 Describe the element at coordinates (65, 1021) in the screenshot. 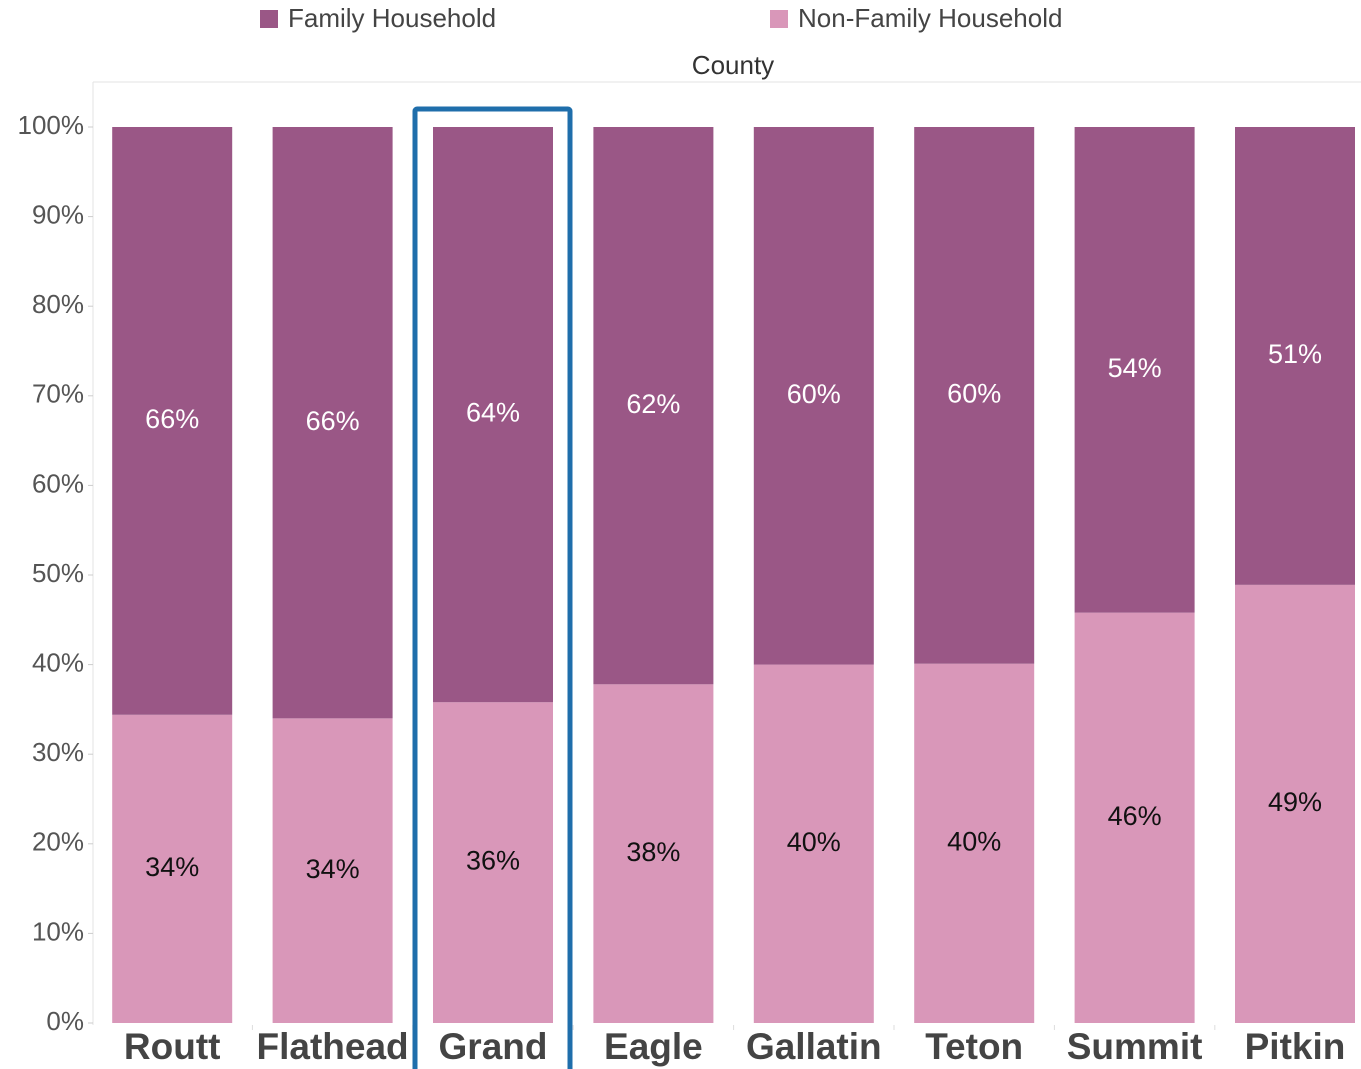

I see `y-tick-label: 0%` at that location.